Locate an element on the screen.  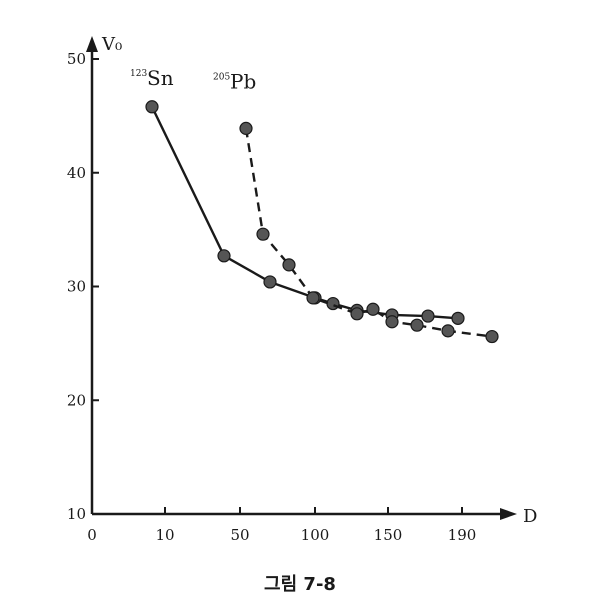
x-tick-label-50: 50 is located at coordinates (239, 535).